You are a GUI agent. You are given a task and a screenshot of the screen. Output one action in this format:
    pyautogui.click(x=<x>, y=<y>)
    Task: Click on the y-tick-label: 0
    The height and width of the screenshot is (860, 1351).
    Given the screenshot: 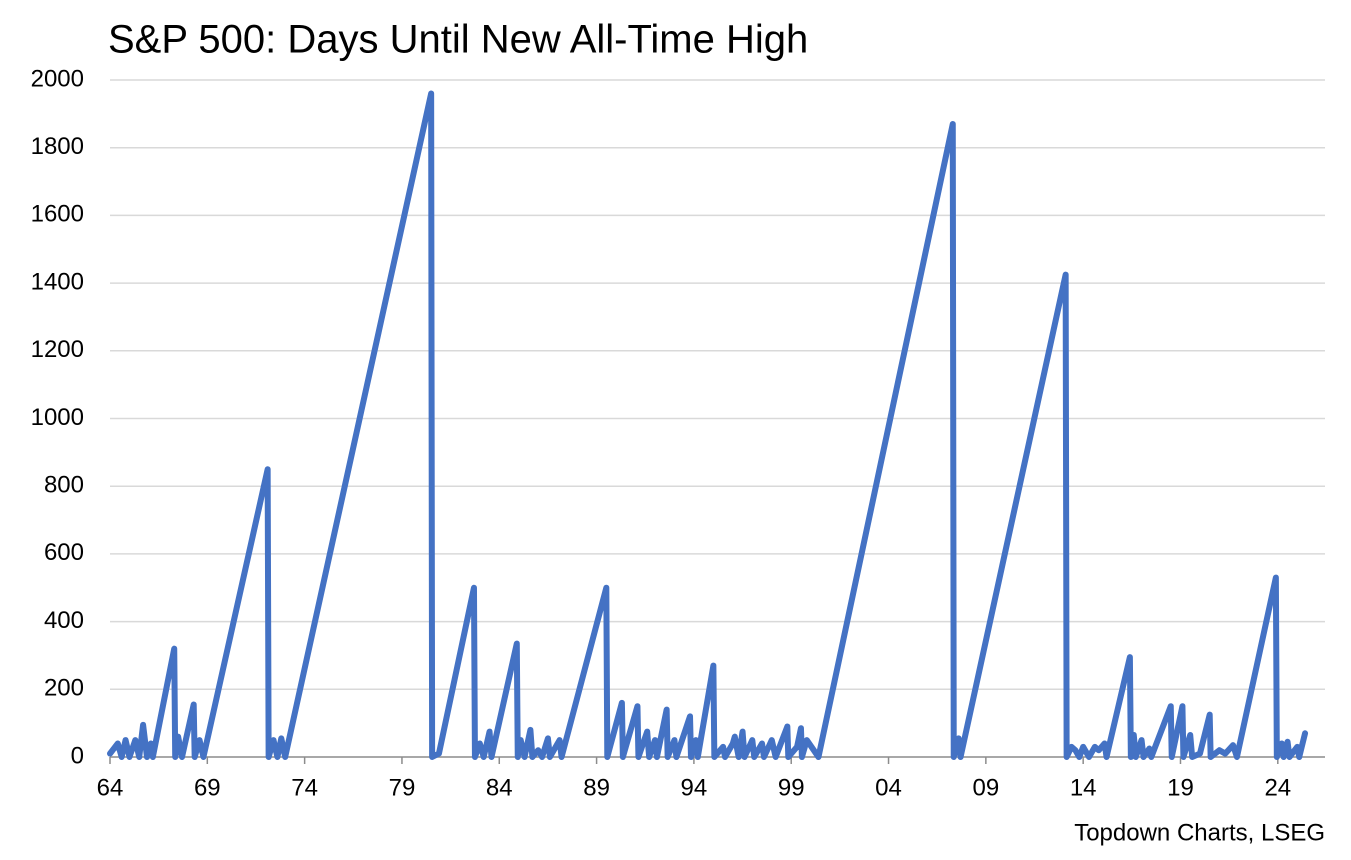 What is the action you would take?
    pyautogui.click(x=77, y=755)
    